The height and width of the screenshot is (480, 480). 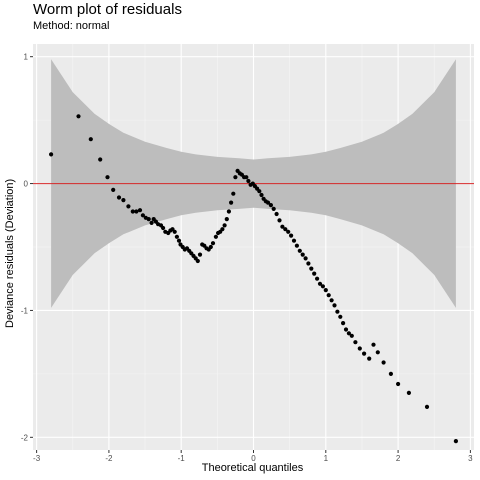 What do you see at coordinates (182, 458) in the screenshot?
I see `x-tick-label: -1` at bounding box center [182, 458].